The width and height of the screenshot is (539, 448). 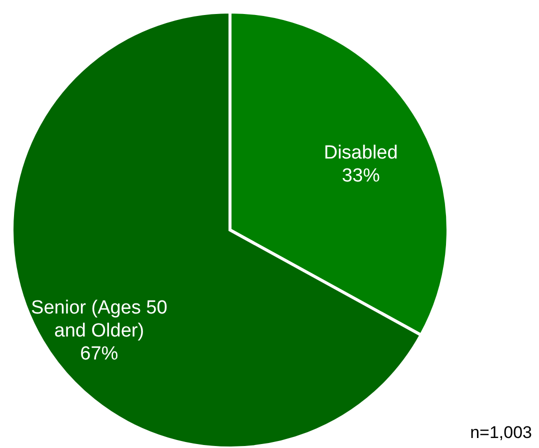 What do you see at coordinates (99, 353) in the screenshot?
I see `data-label: 67%` at bounding box center [99, 353].